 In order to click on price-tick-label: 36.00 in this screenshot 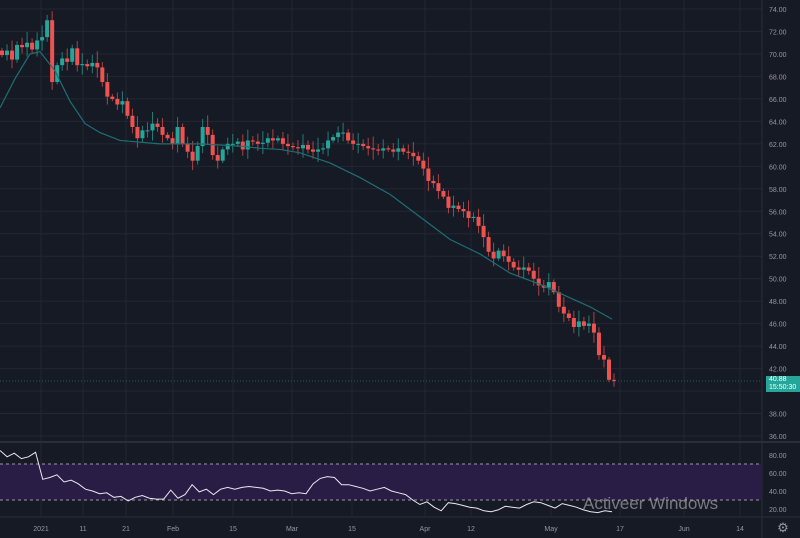, I will do `click(778, 437)`.